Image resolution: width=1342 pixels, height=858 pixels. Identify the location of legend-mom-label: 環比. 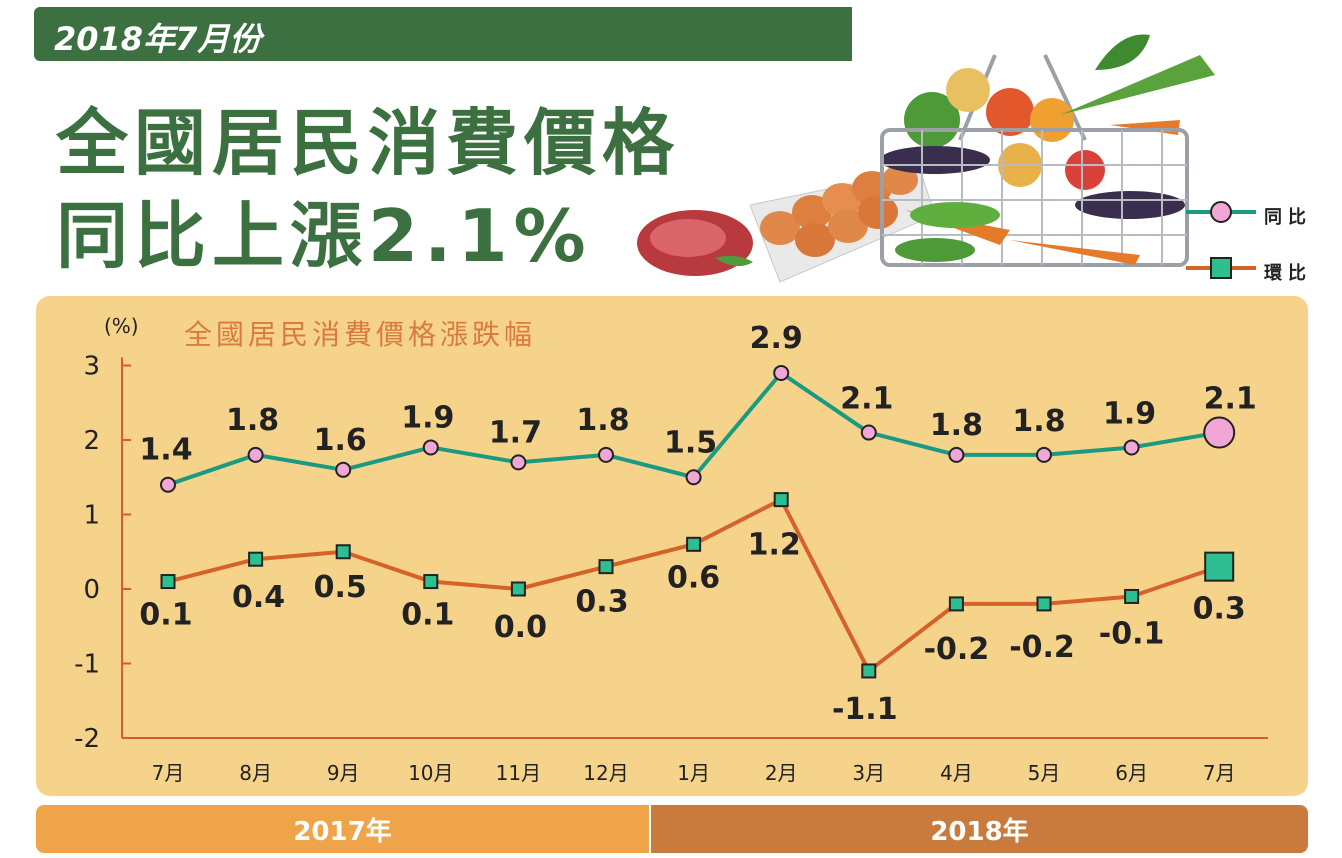
(1288, 273).